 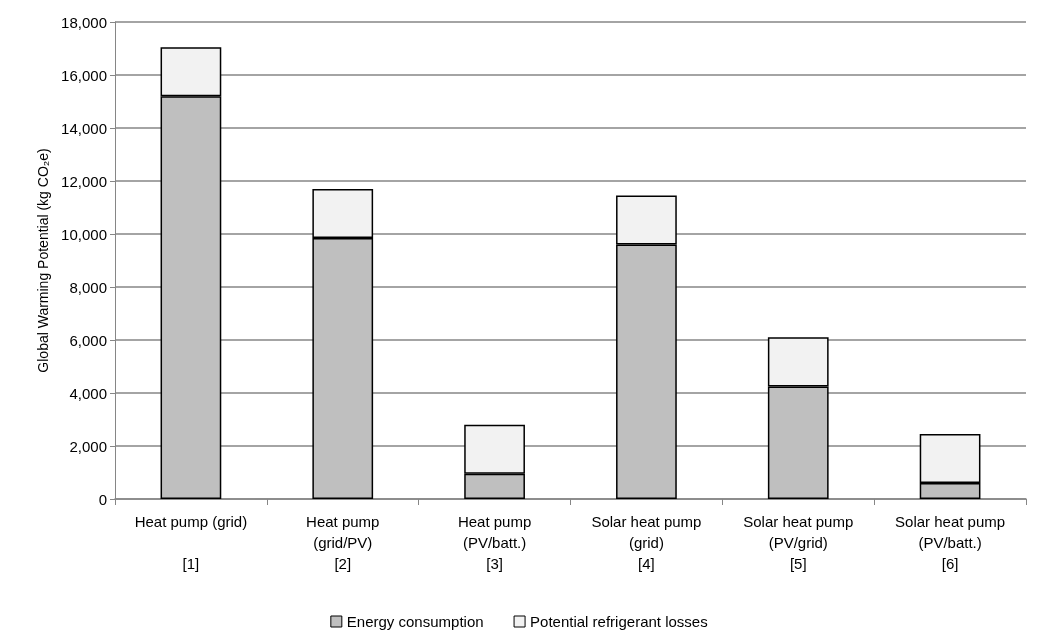 I want to click on y-tick-label: 10,000, so click(x=84, y=234).